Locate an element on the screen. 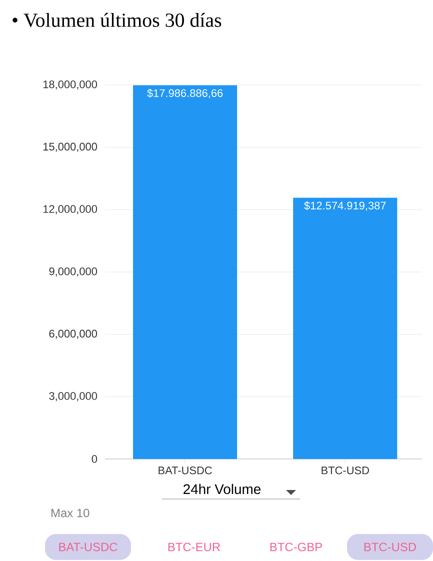 This screenshot has height=561, width=433. data-label: $12.574.919,387 is located at coordinates (345, 206).